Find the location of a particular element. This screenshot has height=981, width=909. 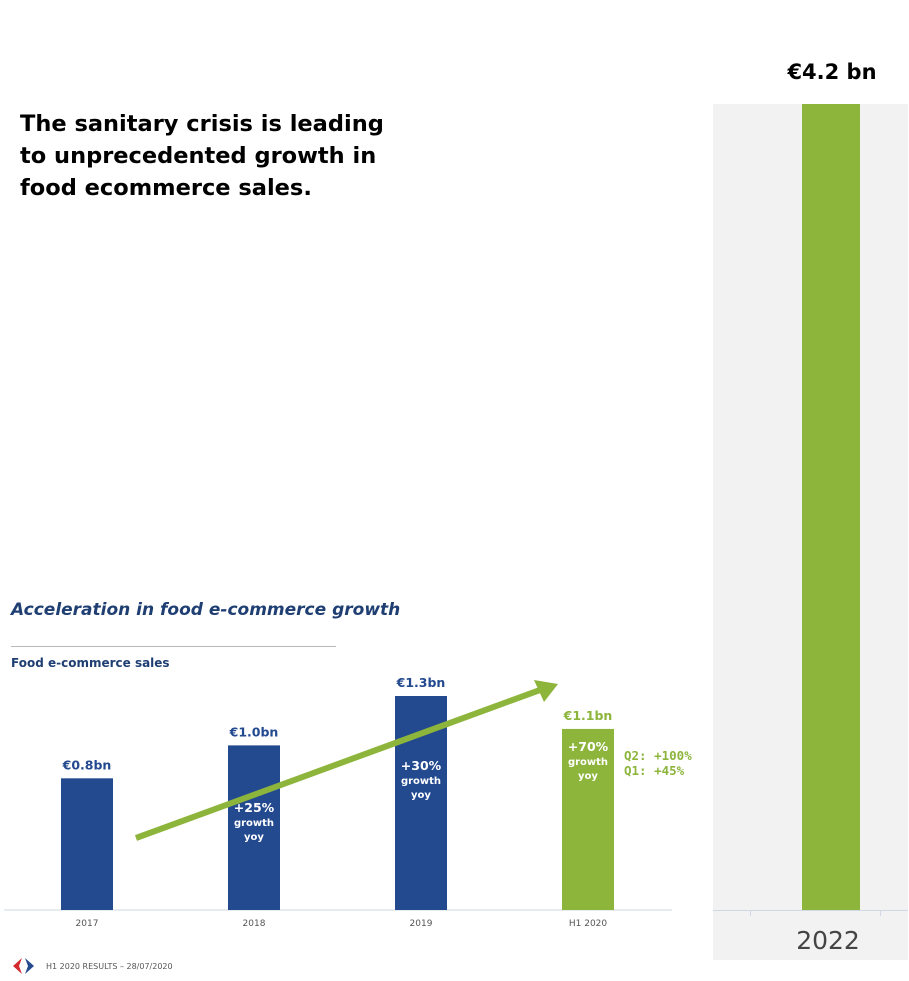

value-label-2018: €1.0bn is located at coordinates (254, 731).